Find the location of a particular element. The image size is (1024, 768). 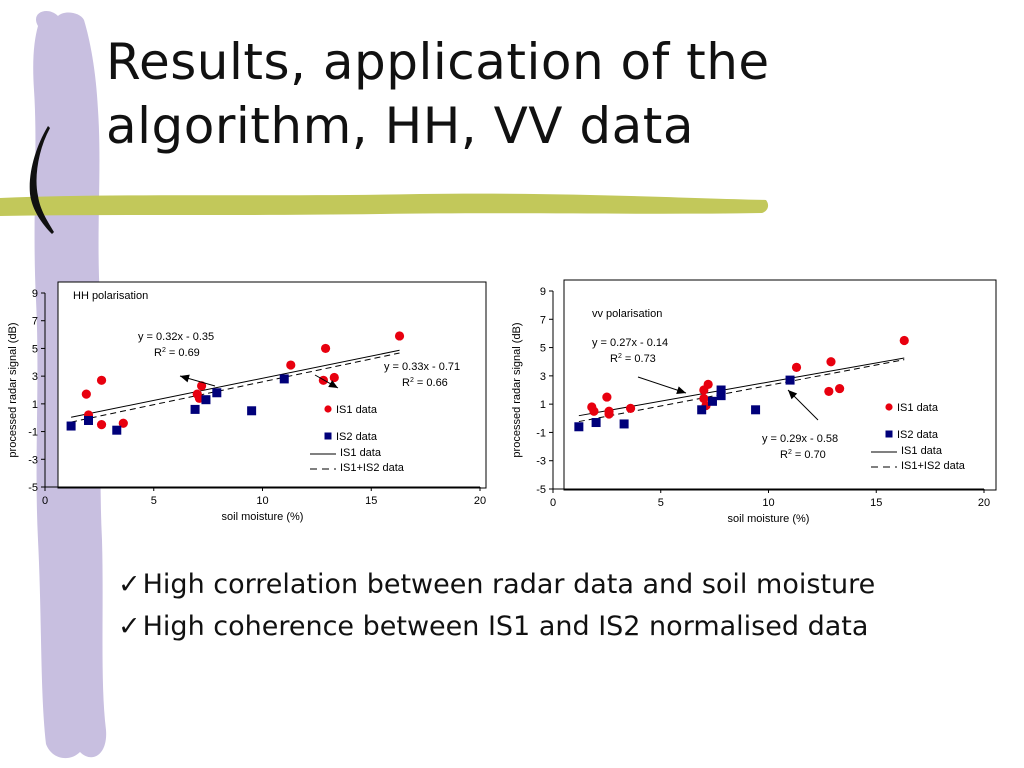

bracket-decoration is located at coordinates (41, 180).